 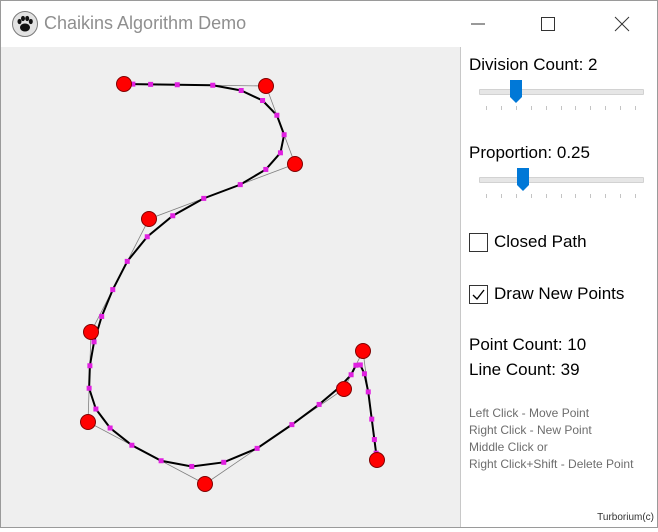 I want to click on proportion-slider, so click(x=561, y=183).